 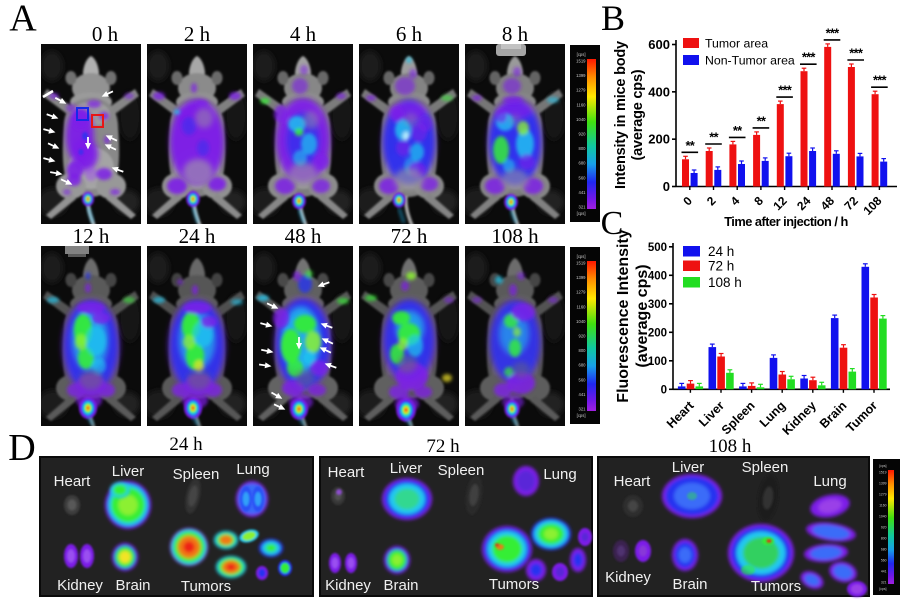 What do you see at coordinates (613, 19) in the screenshot?
I see `svg-text: B` at bounding box center [613, 19].